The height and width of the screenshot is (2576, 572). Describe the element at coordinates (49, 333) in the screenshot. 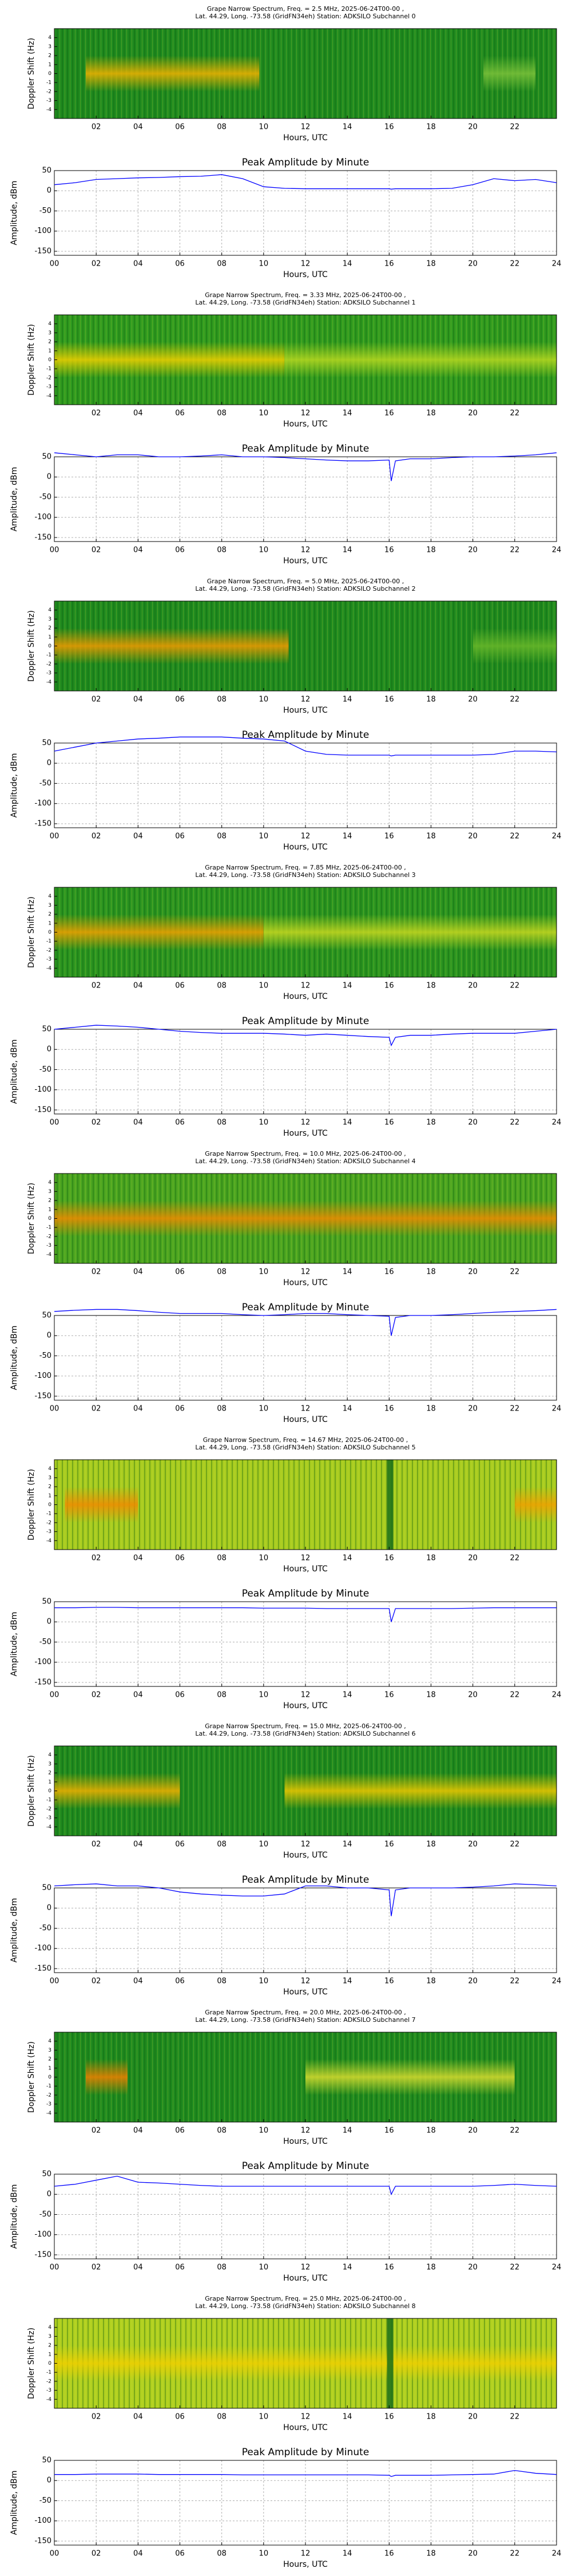

I see `y-tick-label: 3` at that location.